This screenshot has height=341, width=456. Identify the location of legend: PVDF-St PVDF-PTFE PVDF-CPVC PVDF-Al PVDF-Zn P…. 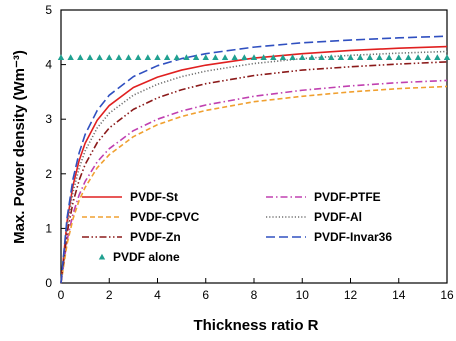
(237, 227).